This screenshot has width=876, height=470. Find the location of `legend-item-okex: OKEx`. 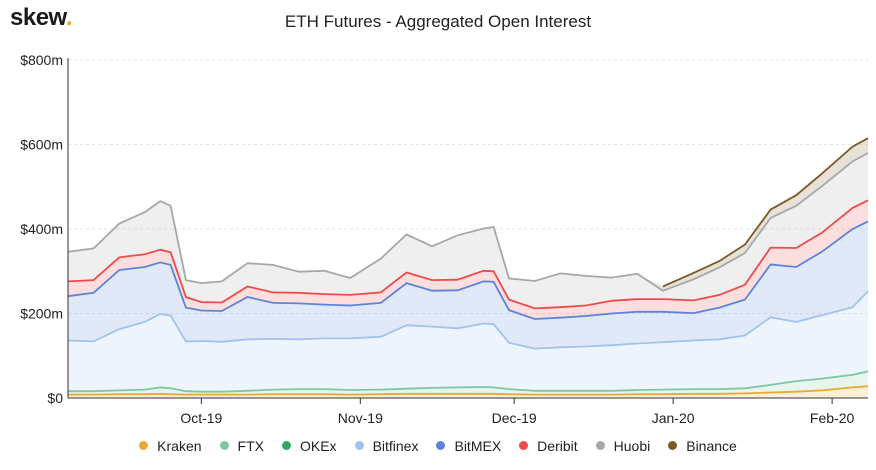

legend-item-okex: OKEx is located at coordinates (309, 446).